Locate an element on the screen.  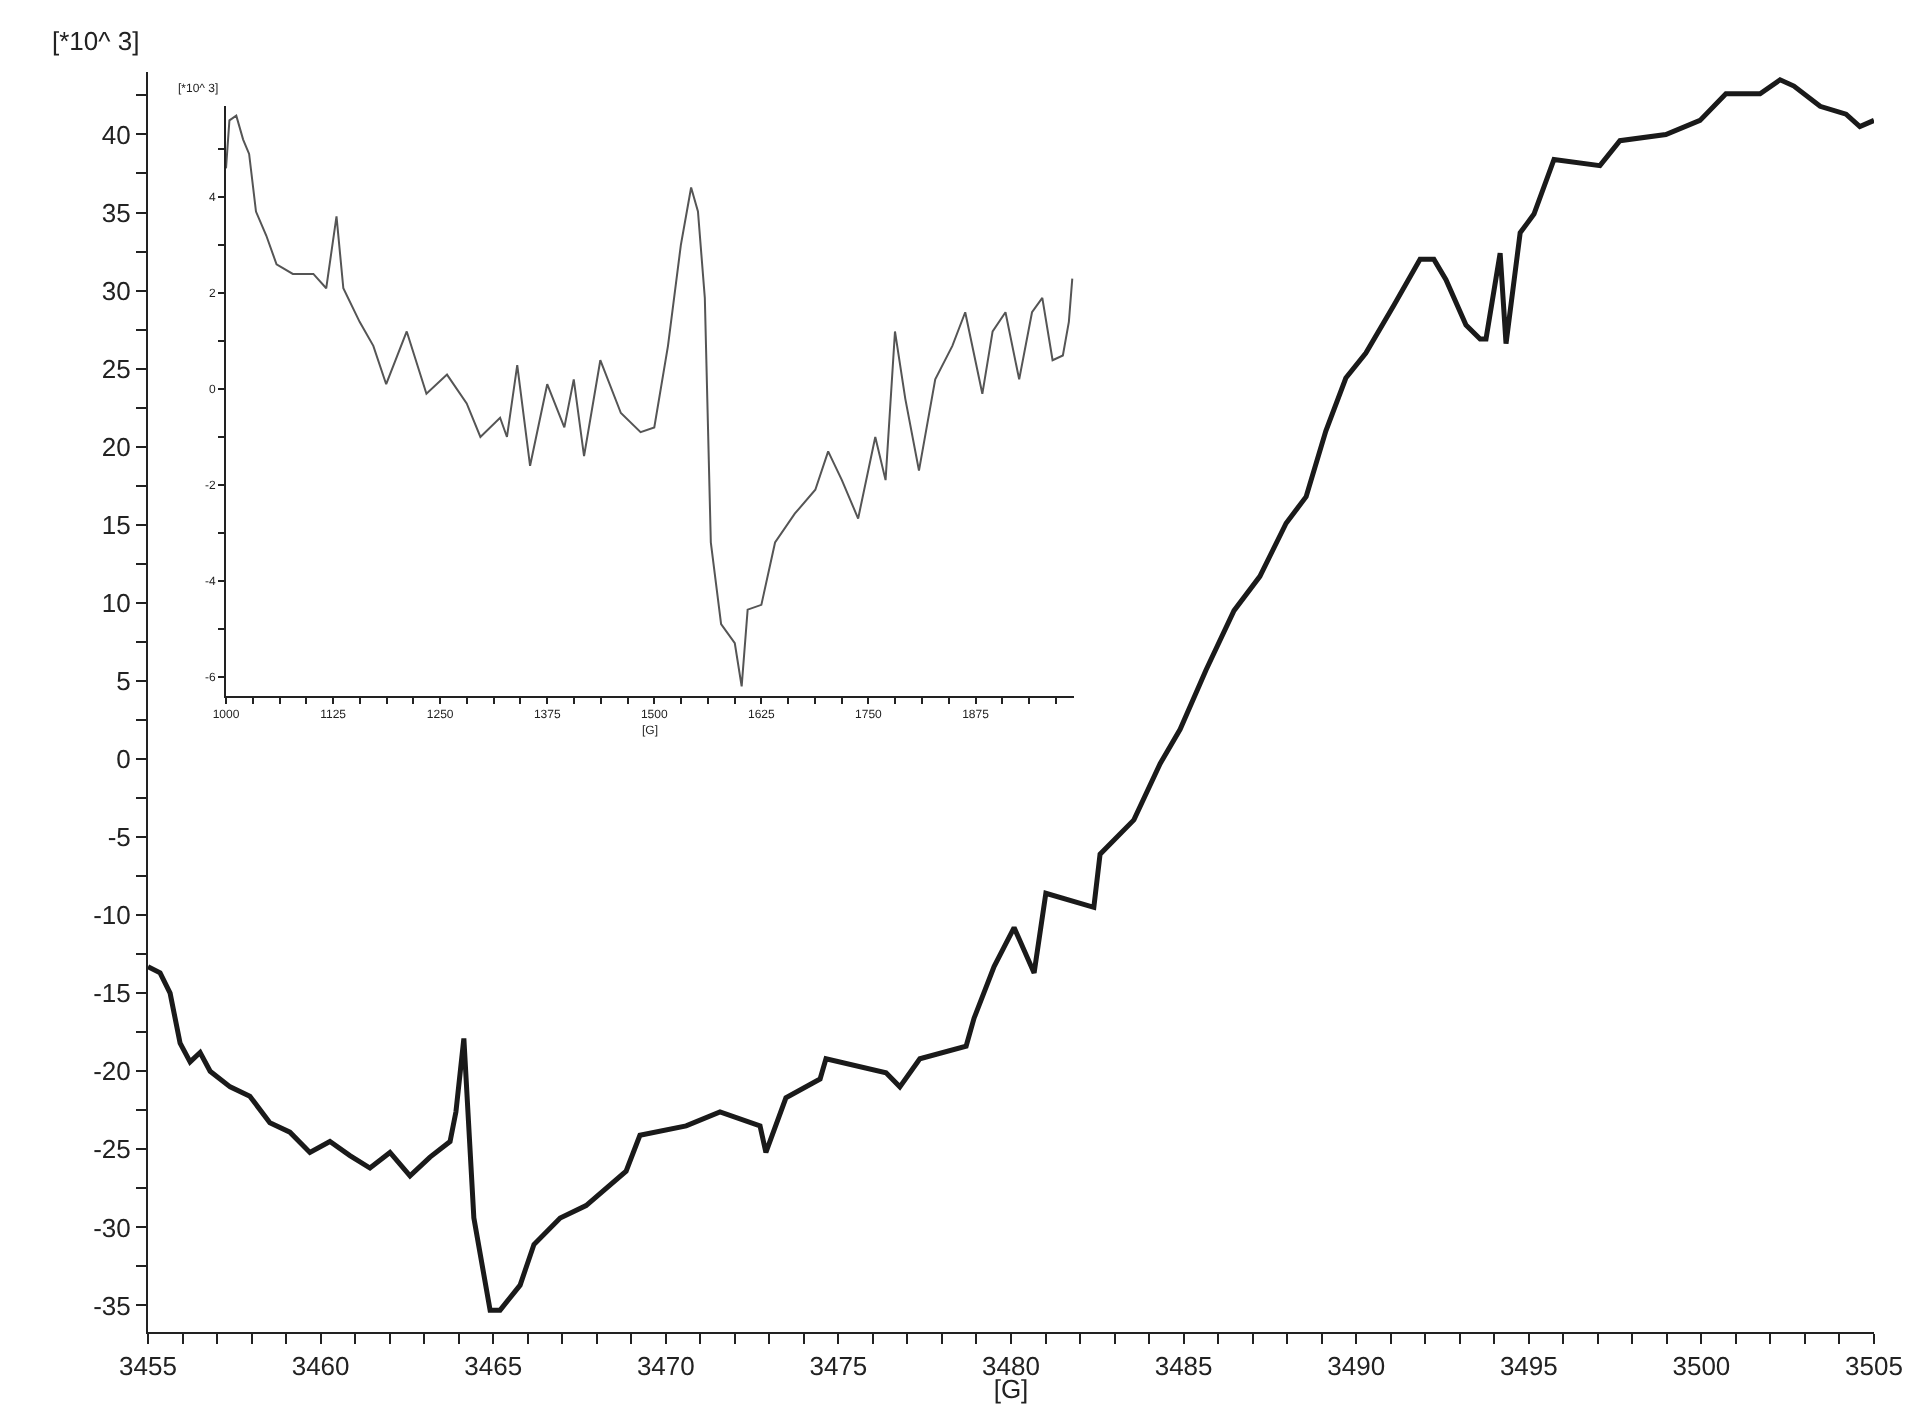
x-tick-label: 3490 is located at coordinates (1356, 1366).